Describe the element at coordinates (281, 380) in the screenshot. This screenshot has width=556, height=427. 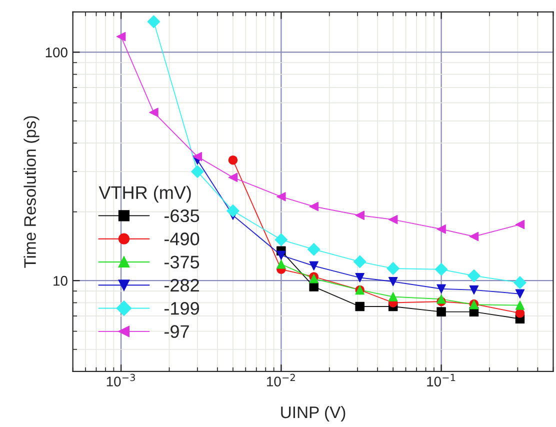
I see `x-tick-label: 10$^{−2}$` at that location.